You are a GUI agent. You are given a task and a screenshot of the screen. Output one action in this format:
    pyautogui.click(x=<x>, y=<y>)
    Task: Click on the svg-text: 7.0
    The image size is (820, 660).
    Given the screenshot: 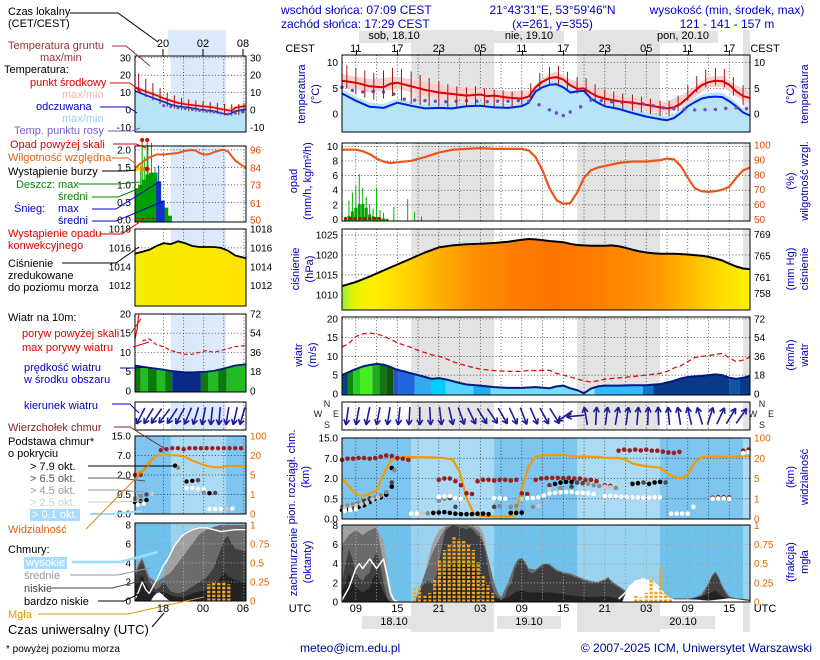 What is the action you would take?
    pyautogui.click(x=331, y=459)
    